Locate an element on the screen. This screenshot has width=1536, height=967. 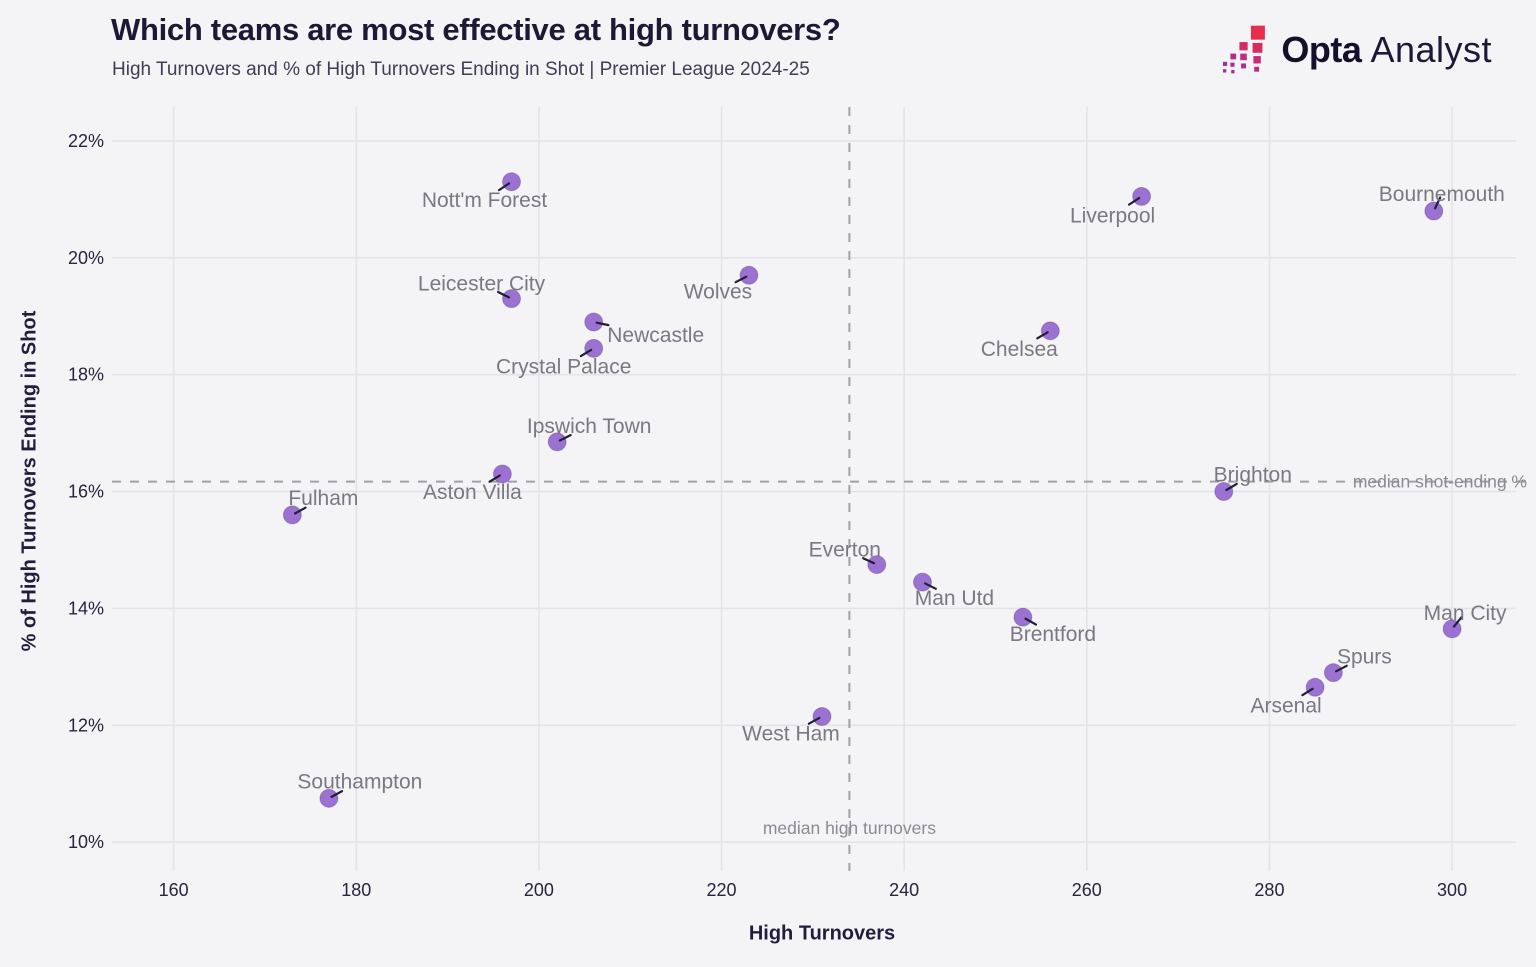
data-point-arsenal is located at coordinates (1315, 687).